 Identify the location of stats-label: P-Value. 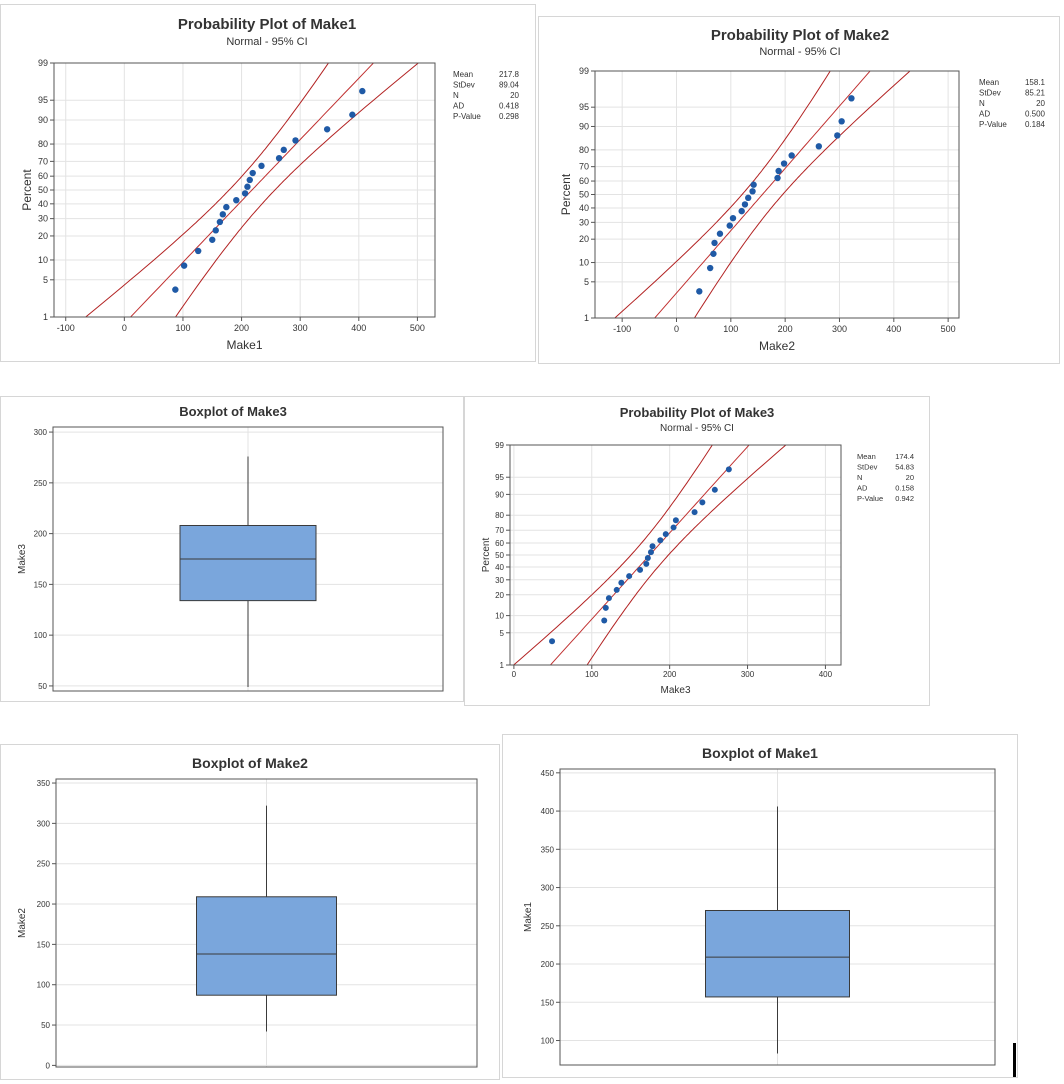
(467, 116).